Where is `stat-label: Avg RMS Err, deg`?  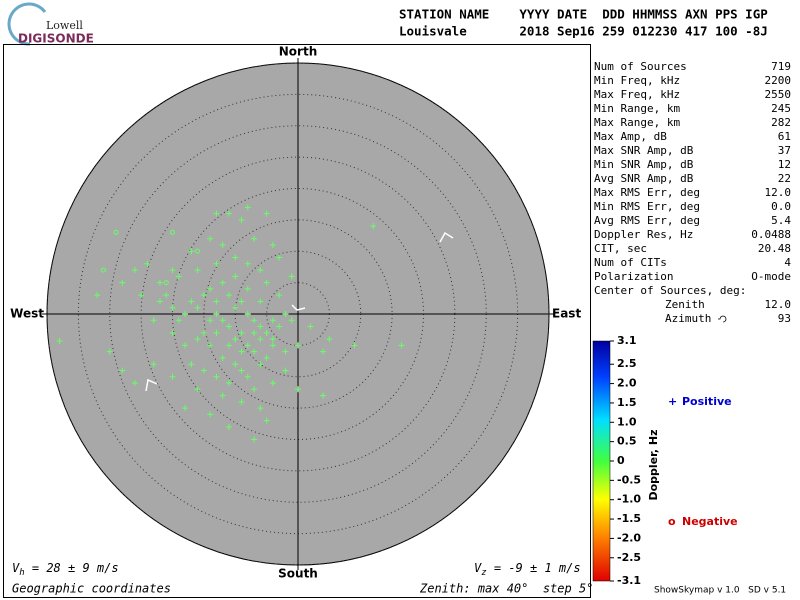 stat-label: Avg RMS Err, deg is located at coordinates (647, 220).